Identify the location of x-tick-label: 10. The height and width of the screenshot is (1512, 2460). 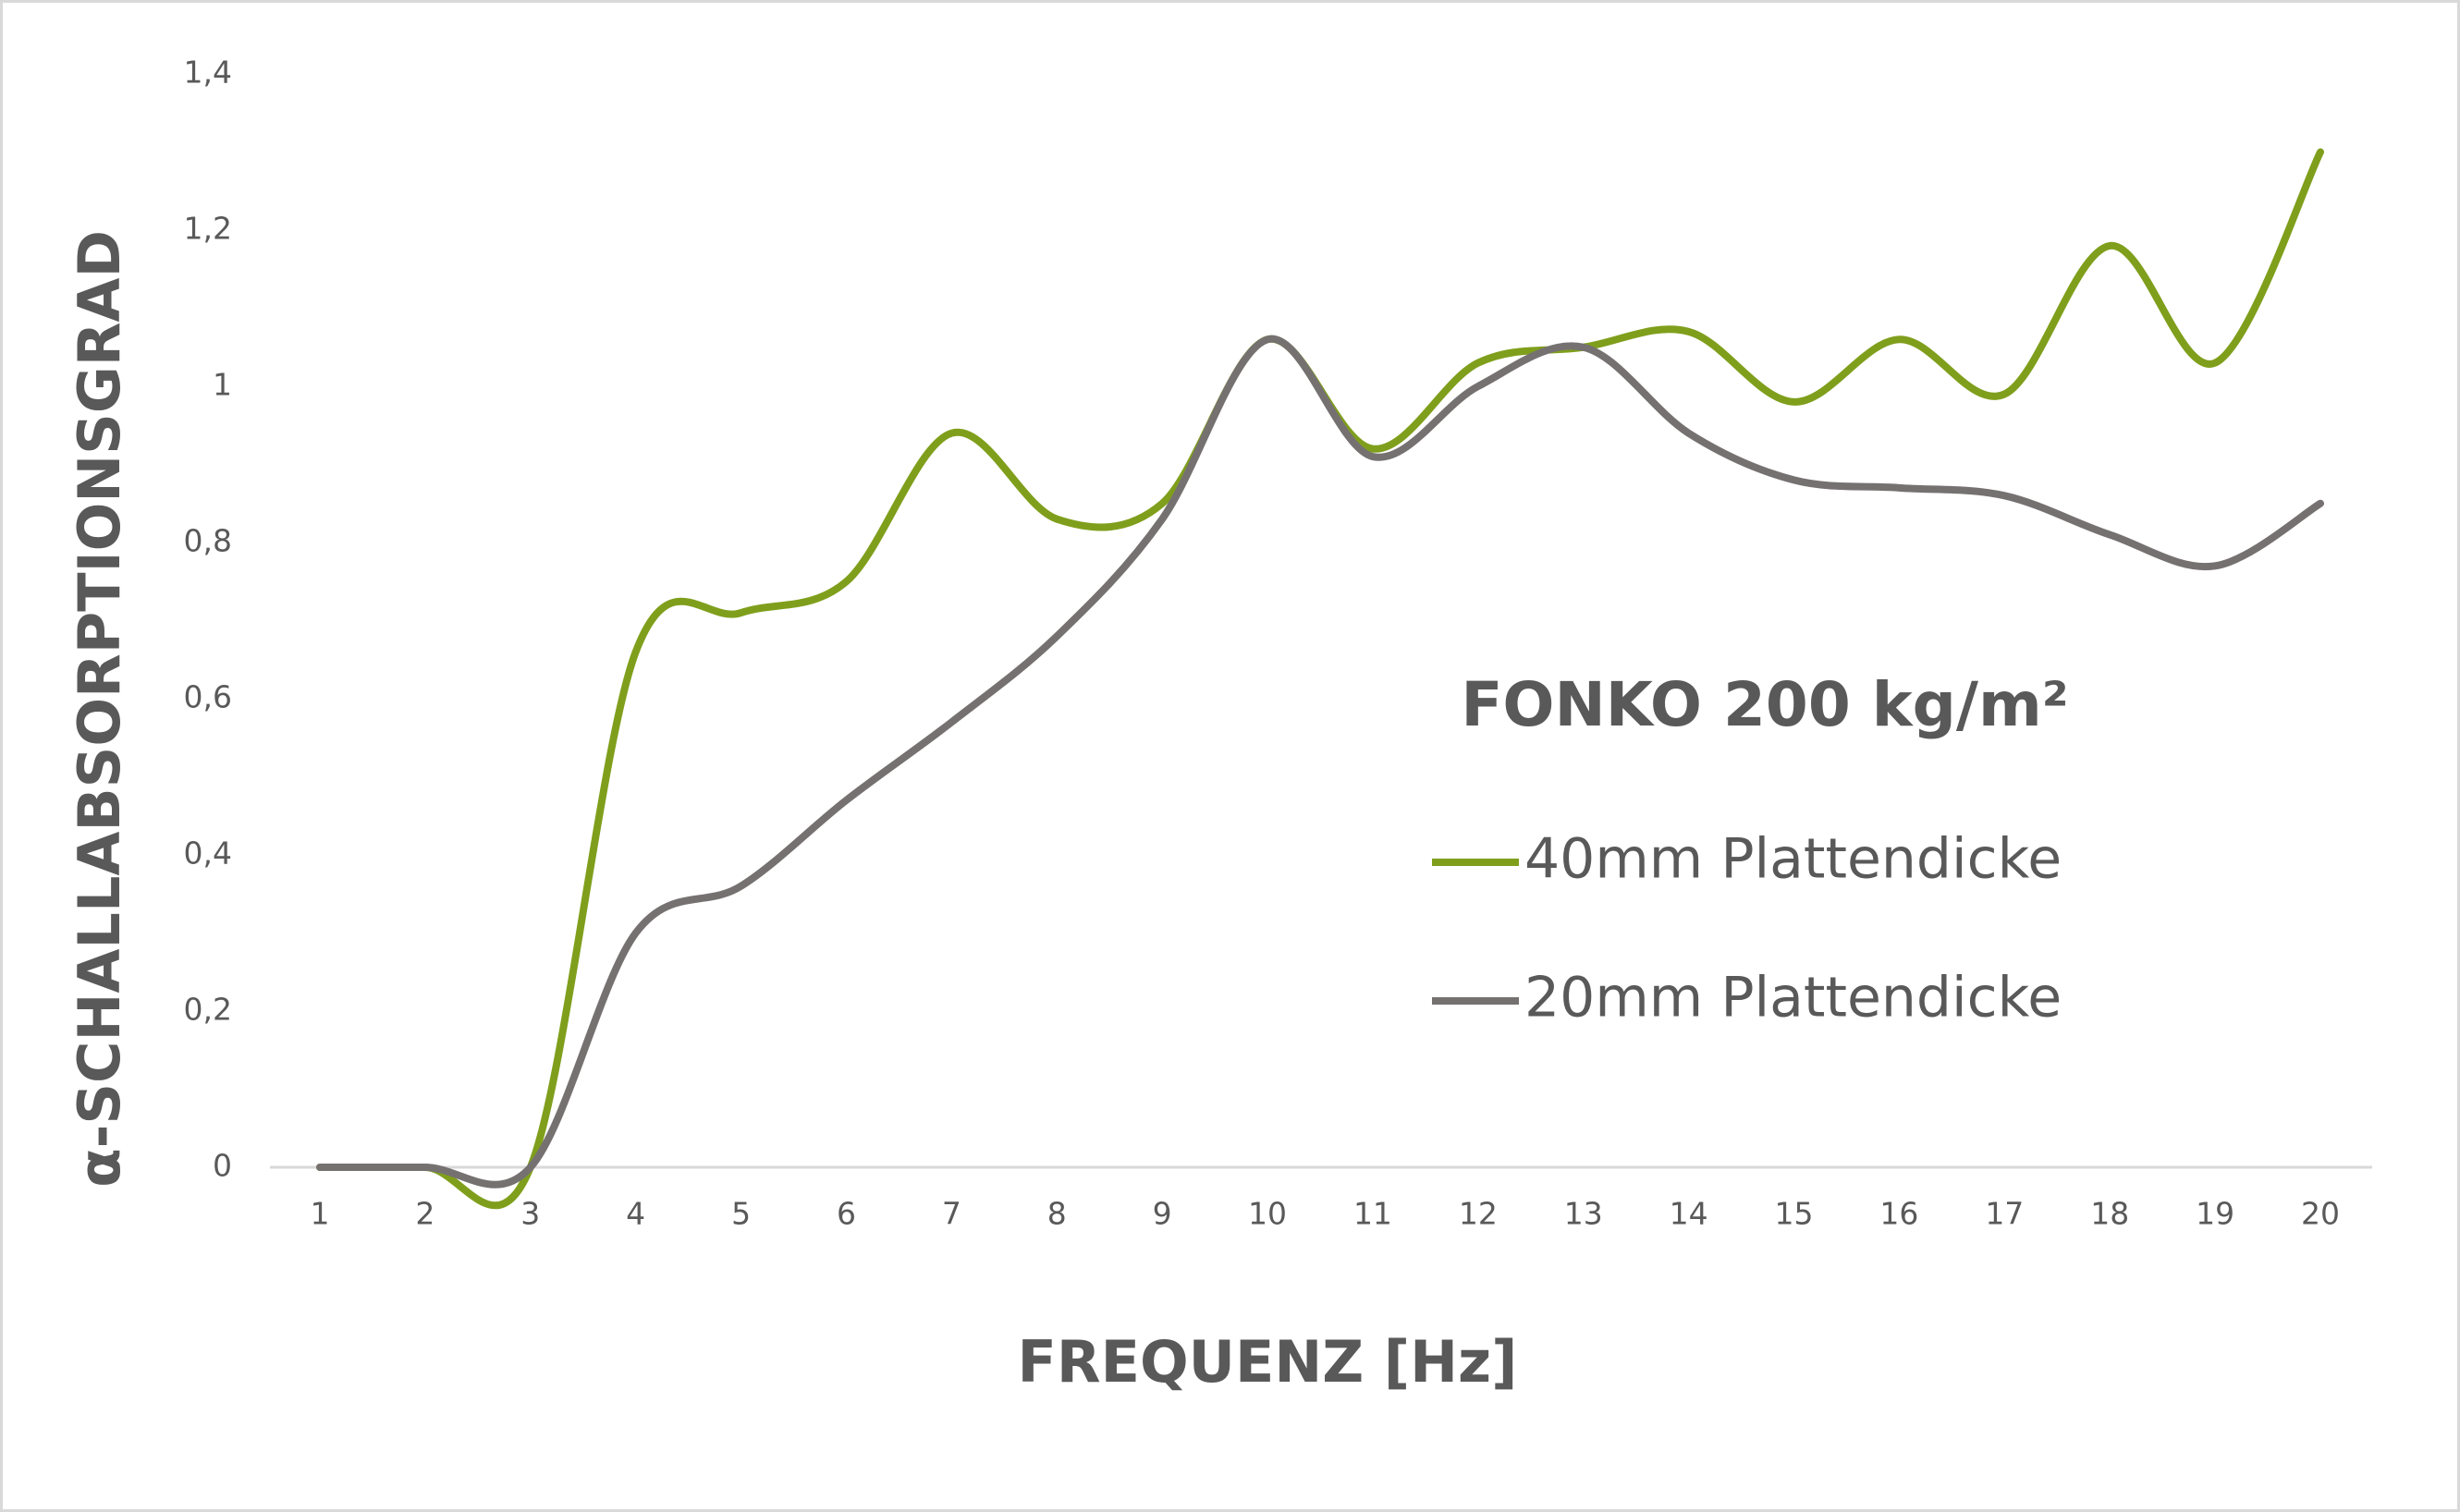
(1268, 1214).